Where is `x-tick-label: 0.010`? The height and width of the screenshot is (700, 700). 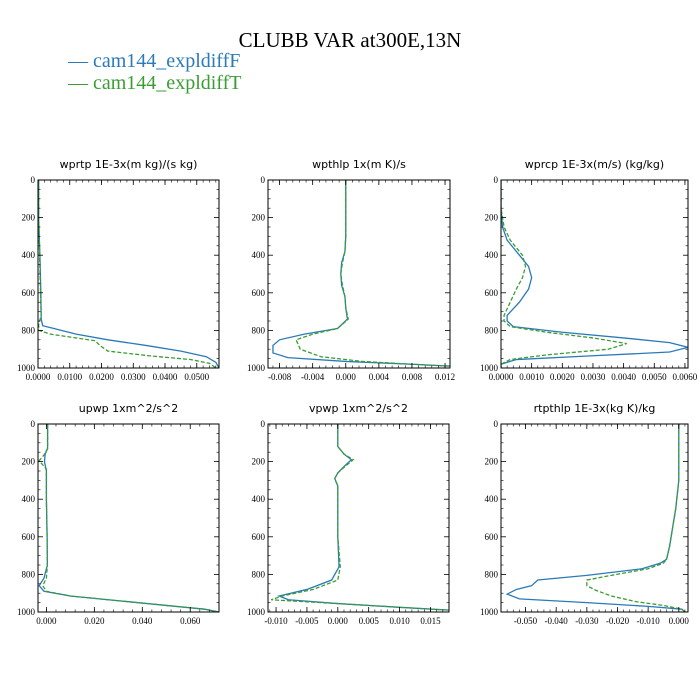 x-tick-label: 0.010 is located at coordinates (399, 621).